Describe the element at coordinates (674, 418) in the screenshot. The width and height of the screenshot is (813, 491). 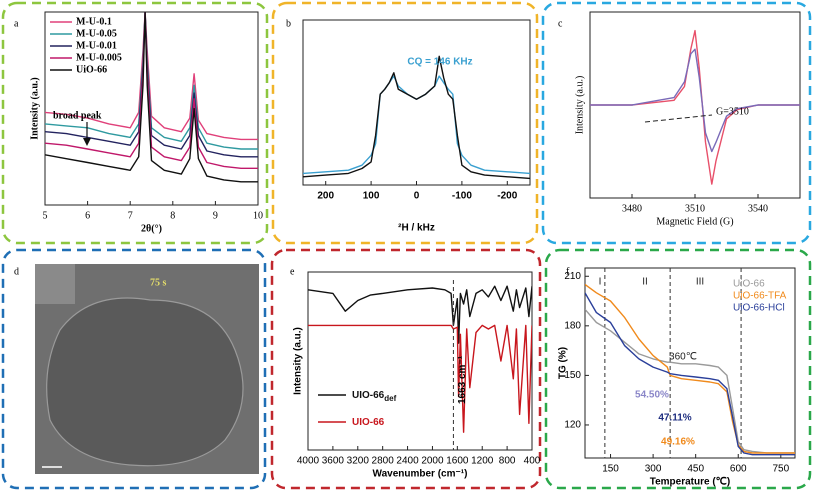
I see `annotation: 47.11%` at that location.